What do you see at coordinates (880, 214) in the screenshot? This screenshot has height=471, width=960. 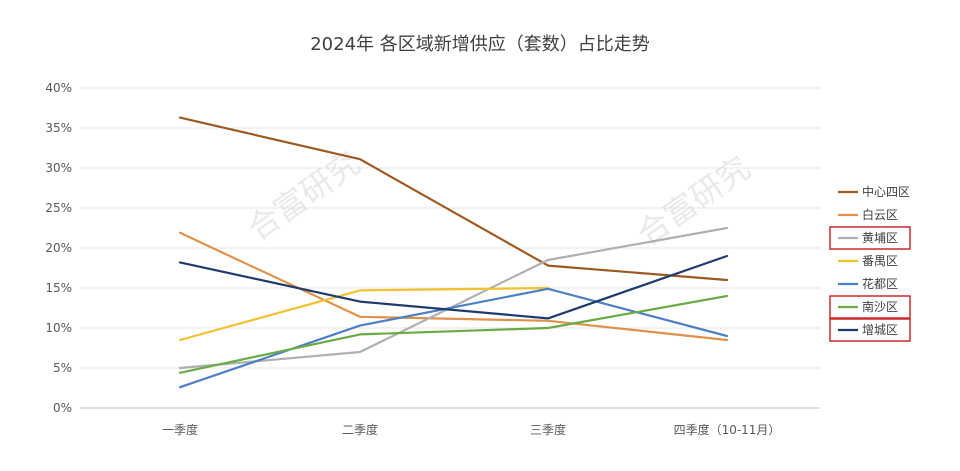 I see `legend-label: 白云区` at bounding box center [880, 214].